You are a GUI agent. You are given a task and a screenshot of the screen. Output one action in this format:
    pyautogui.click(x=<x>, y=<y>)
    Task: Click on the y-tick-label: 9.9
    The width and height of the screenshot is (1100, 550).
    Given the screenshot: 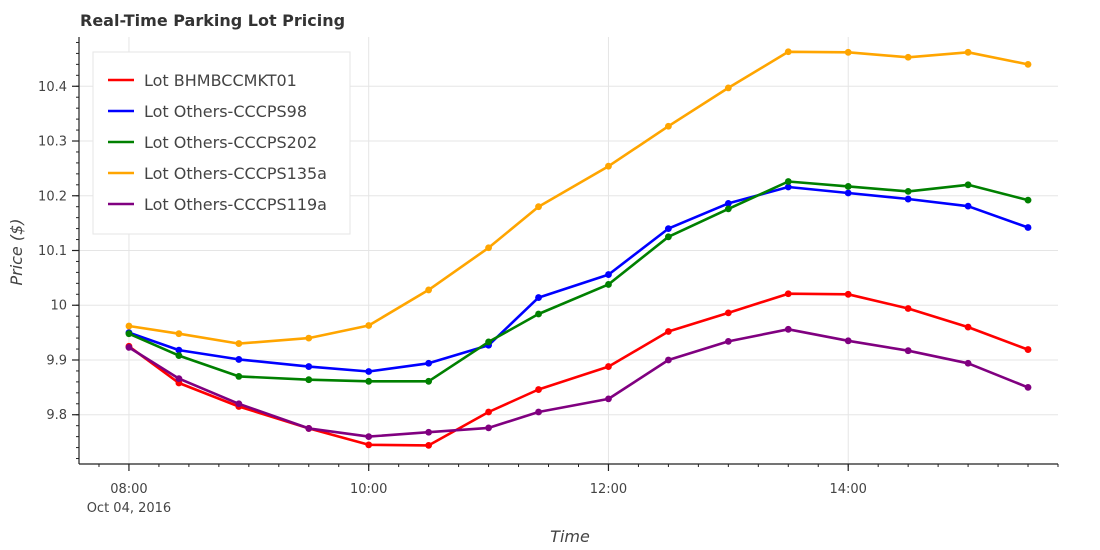 What is the action you would take?
    pyautogui.click(x=56, y=360)
    